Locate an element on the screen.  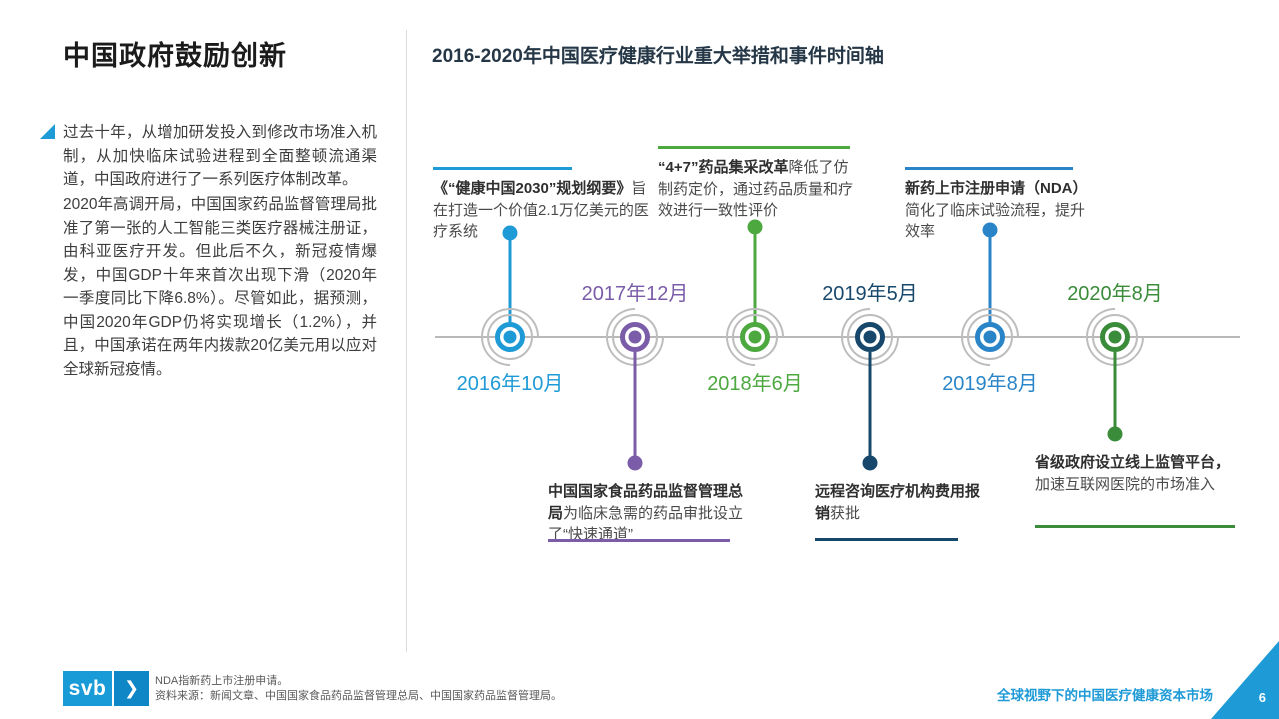
date-label: 2020年8月 is located at coordinates (1115, 294).